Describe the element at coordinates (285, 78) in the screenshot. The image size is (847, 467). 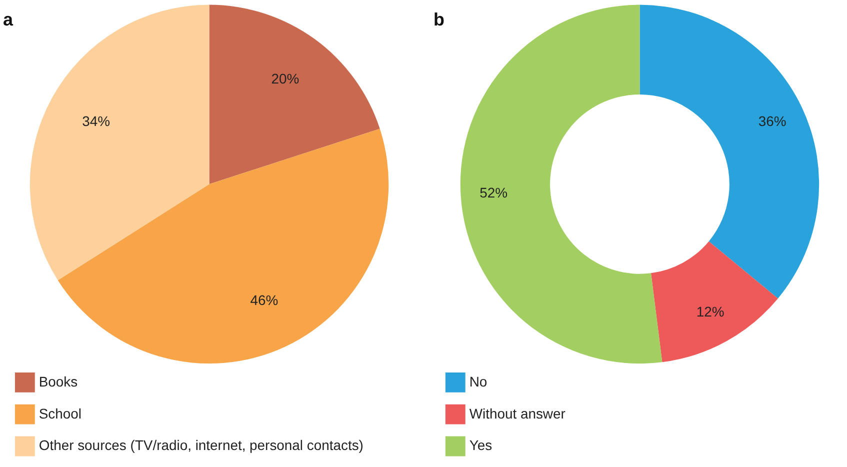
I see `data-label: 20%` at that location.